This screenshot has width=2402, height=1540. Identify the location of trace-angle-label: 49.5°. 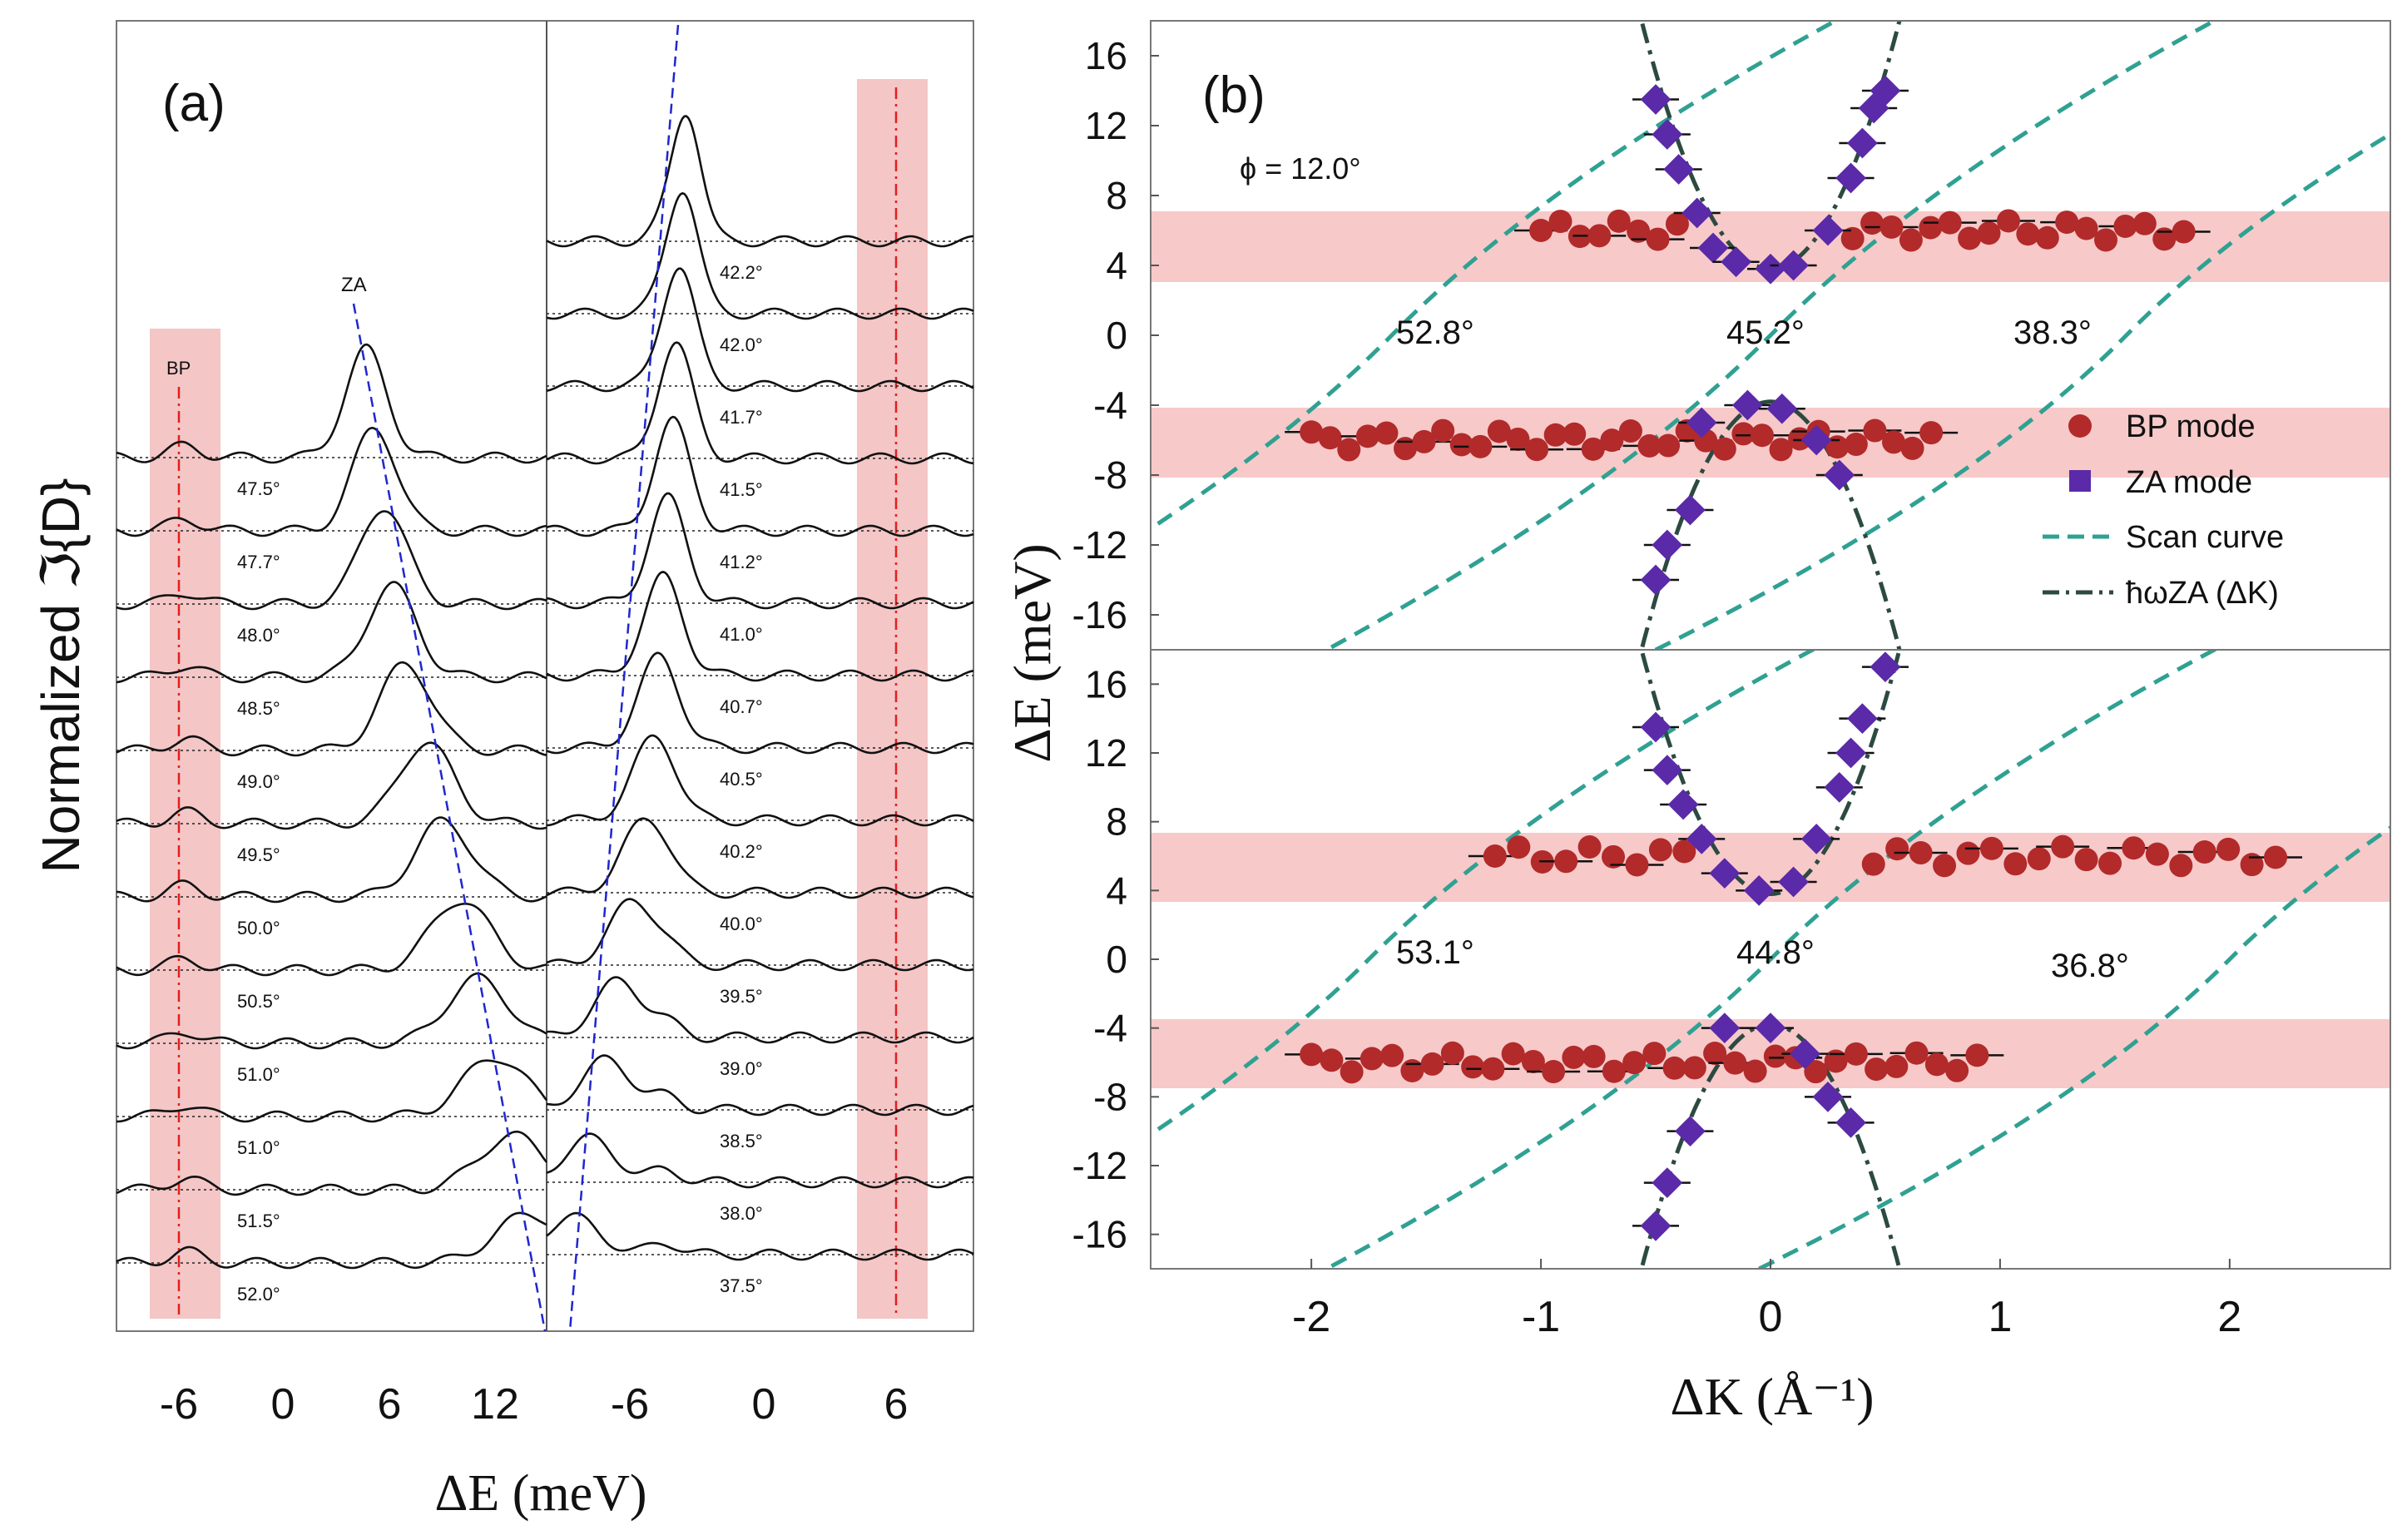
(258, 854).